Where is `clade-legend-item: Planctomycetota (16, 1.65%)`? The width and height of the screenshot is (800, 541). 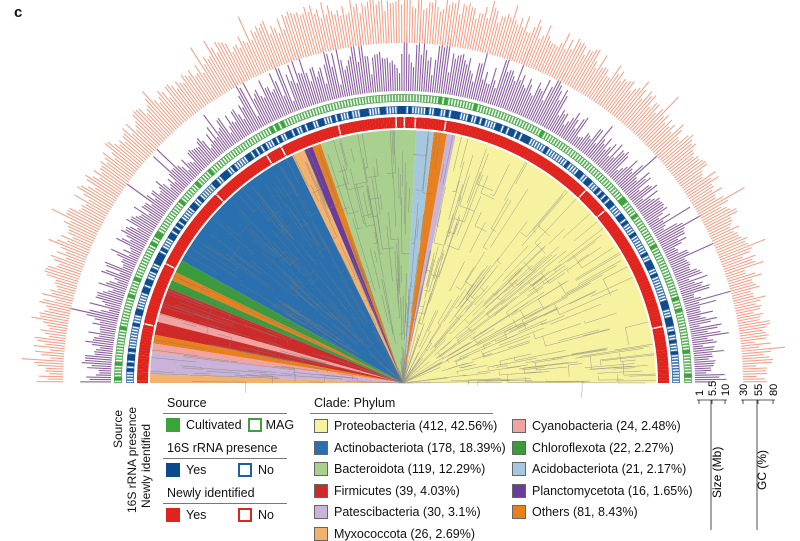
clade-legend-item: Planctomycetota (16, 1.65%) is located at coordinates (602, 491).